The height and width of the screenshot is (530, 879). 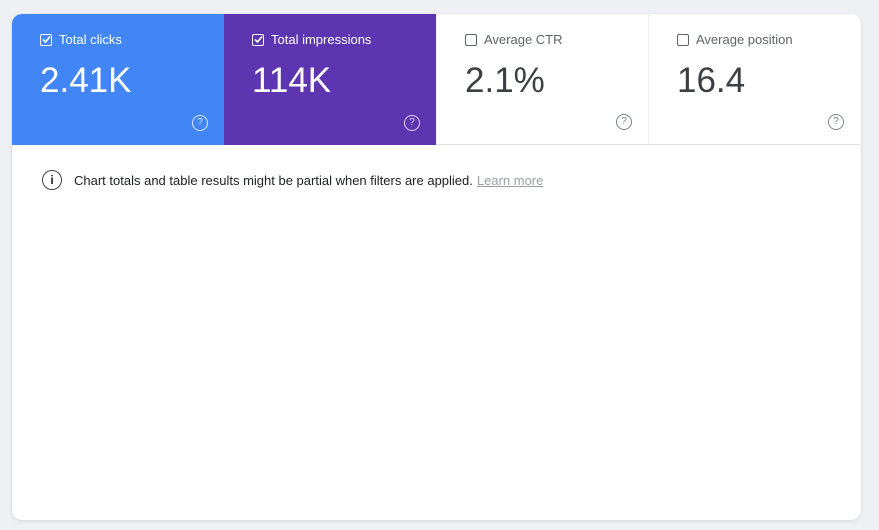 What do you see at coordinates (292, 80) in the screenshot?
I see `metric-value: 114K` at bounding box center [292, 80].